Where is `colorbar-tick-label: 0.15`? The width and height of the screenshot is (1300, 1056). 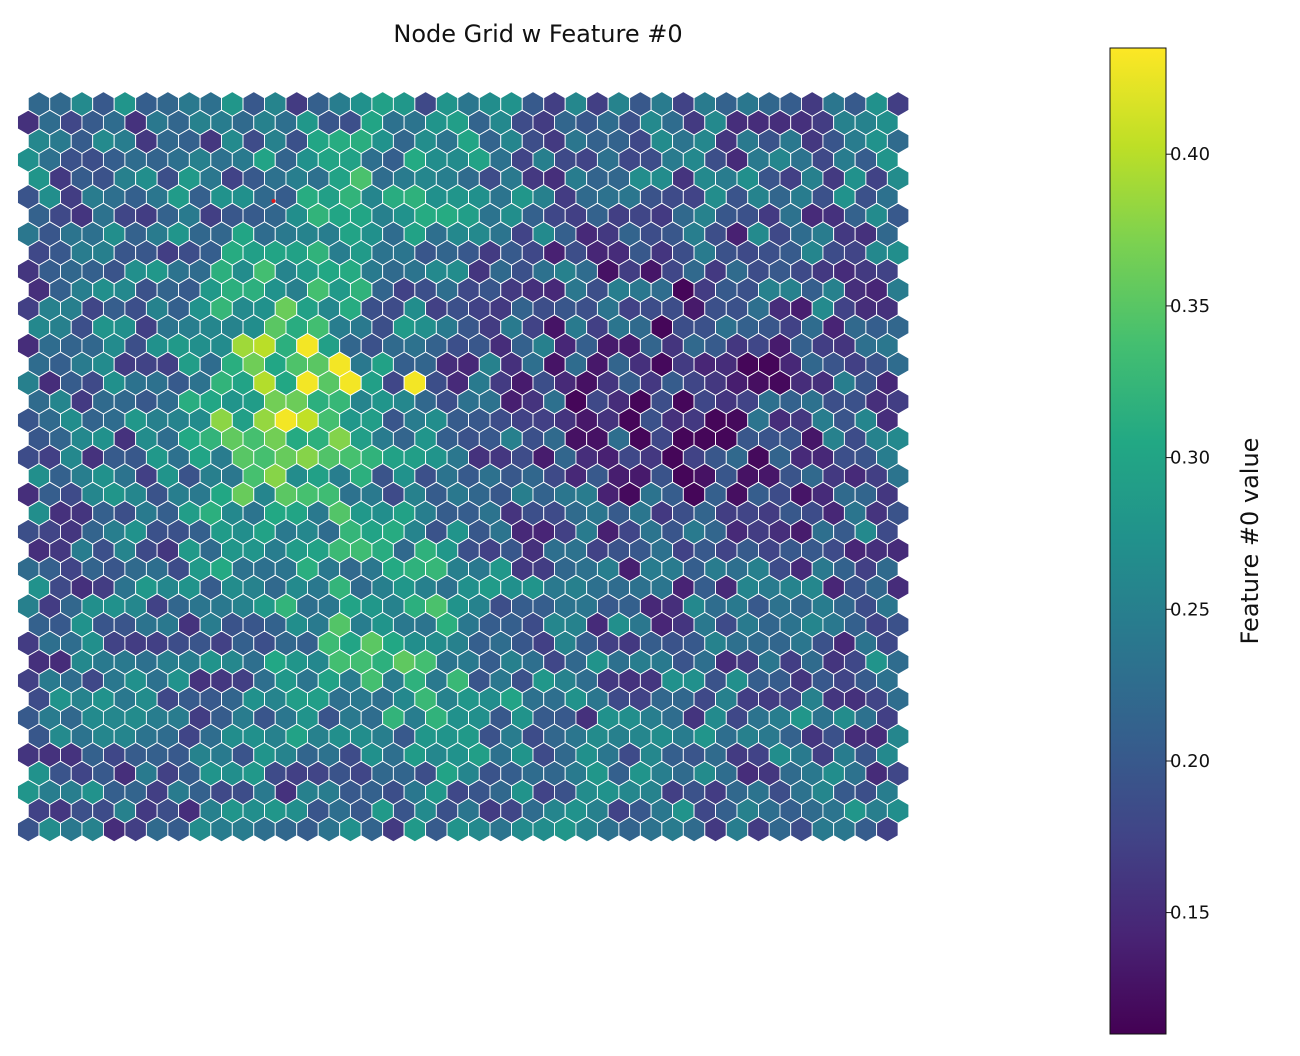
colorbar-tick-label: 0.15 is located at coordinates (1190, 913).